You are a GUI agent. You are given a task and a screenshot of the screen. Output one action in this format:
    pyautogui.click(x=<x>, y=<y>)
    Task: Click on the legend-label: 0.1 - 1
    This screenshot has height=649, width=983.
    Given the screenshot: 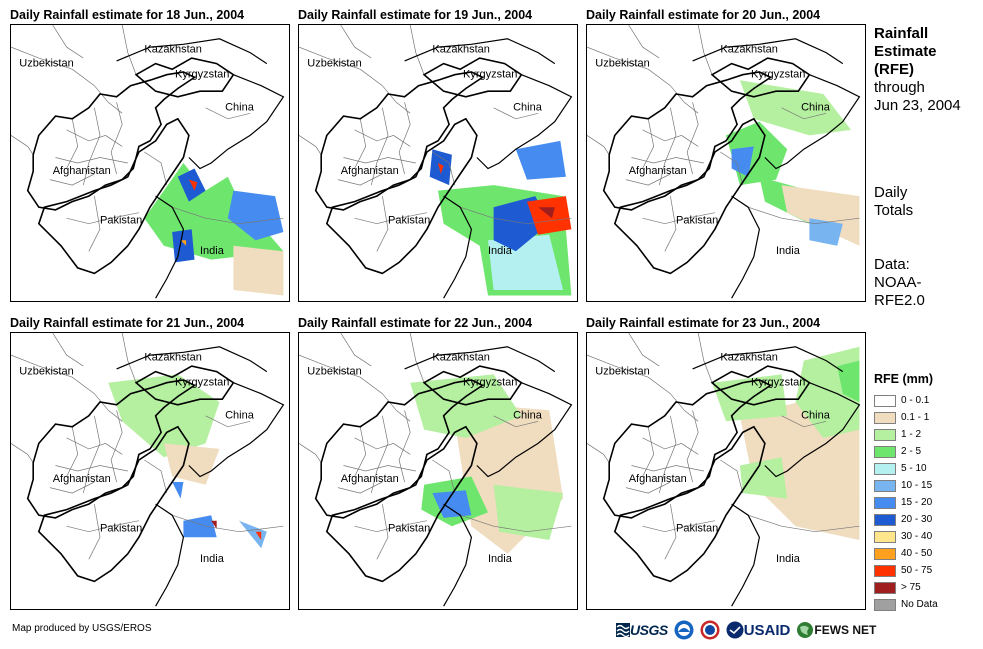 What is the action you would take?
    pyautogui.click(x=915, y=417)
    